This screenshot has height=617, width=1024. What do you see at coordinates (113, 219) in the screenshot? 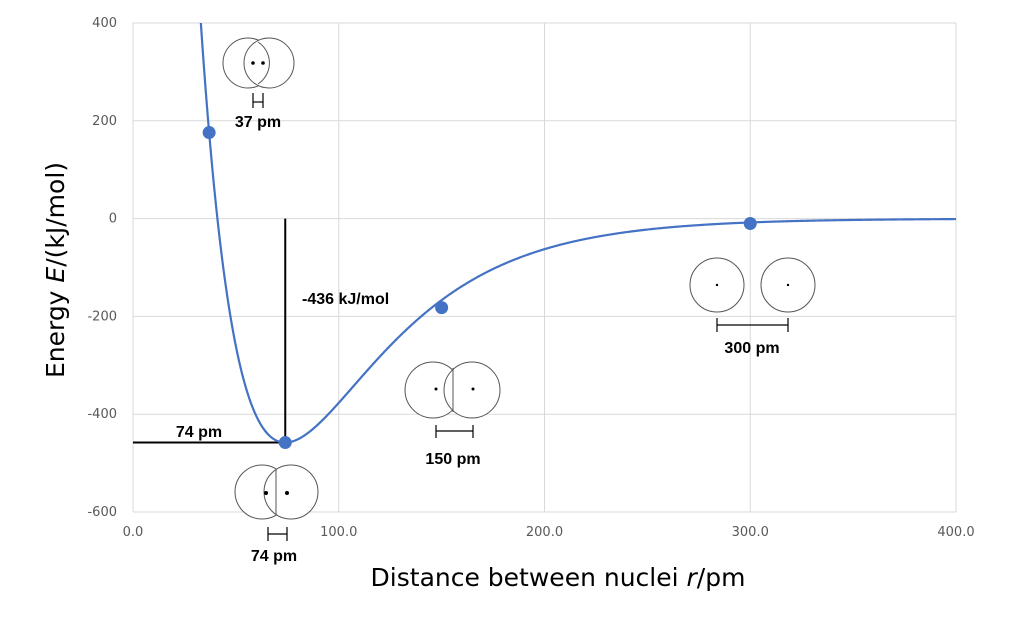
I see `y-tick-label: 0` at bounding box center [113, 219].